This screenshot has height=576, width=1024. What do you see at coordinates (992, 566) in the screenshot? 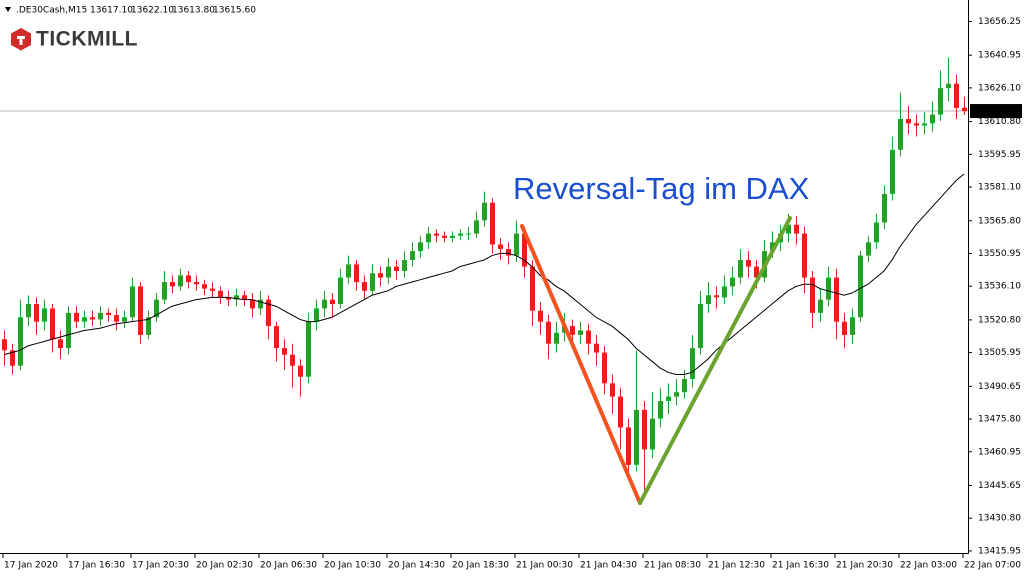
I see `x-tick-label: 22 Jan 07:00` at bounding box center [992, 566].